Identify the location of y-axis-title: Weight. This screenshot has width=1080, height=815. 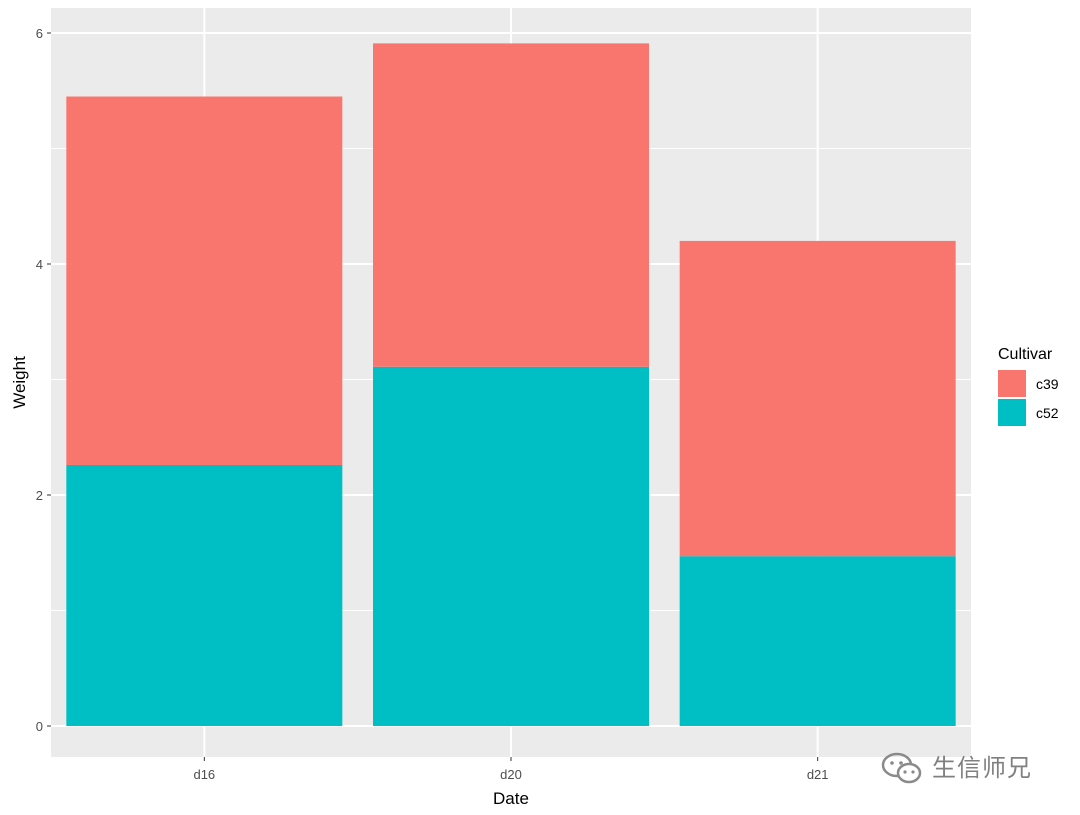
(19, 382).